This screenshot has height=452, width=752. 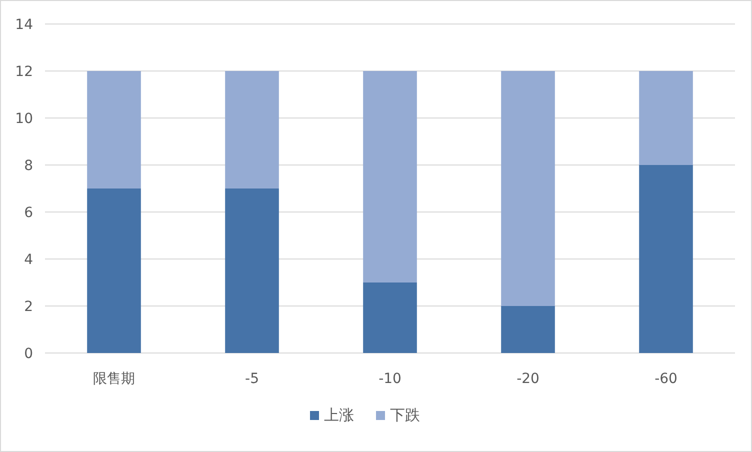 I want to click on x-tick-label: 限售期, so click(x=114, y=379).